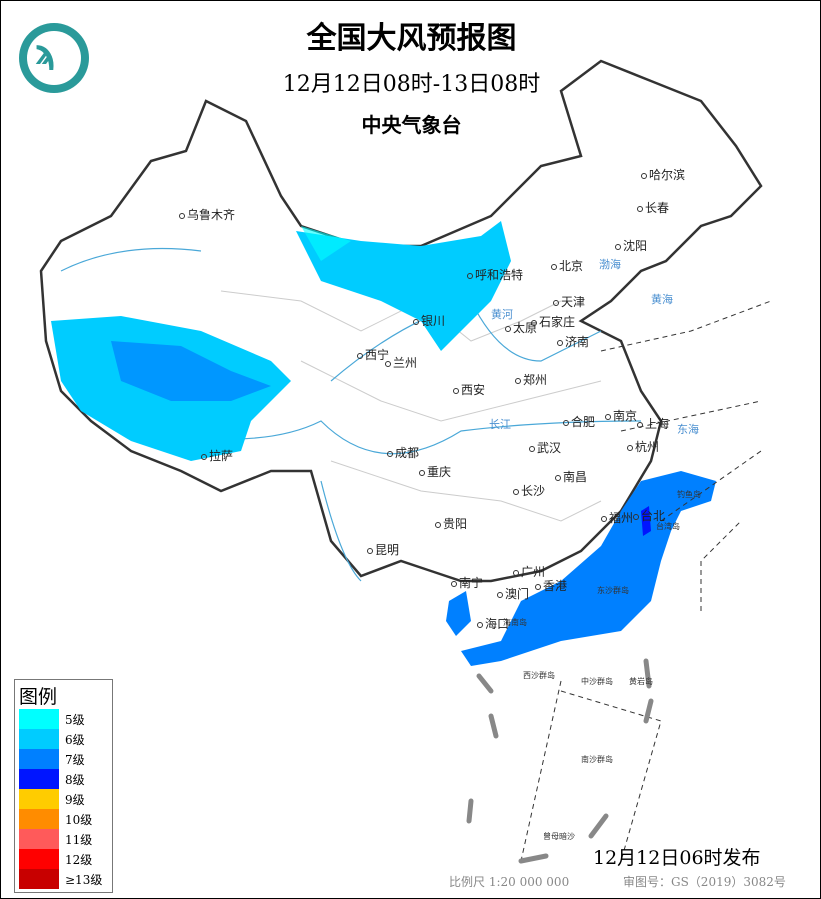 This screenshot has height=899, width=821. I want to click on city-label: 哈尔滨, so click(663, 174).